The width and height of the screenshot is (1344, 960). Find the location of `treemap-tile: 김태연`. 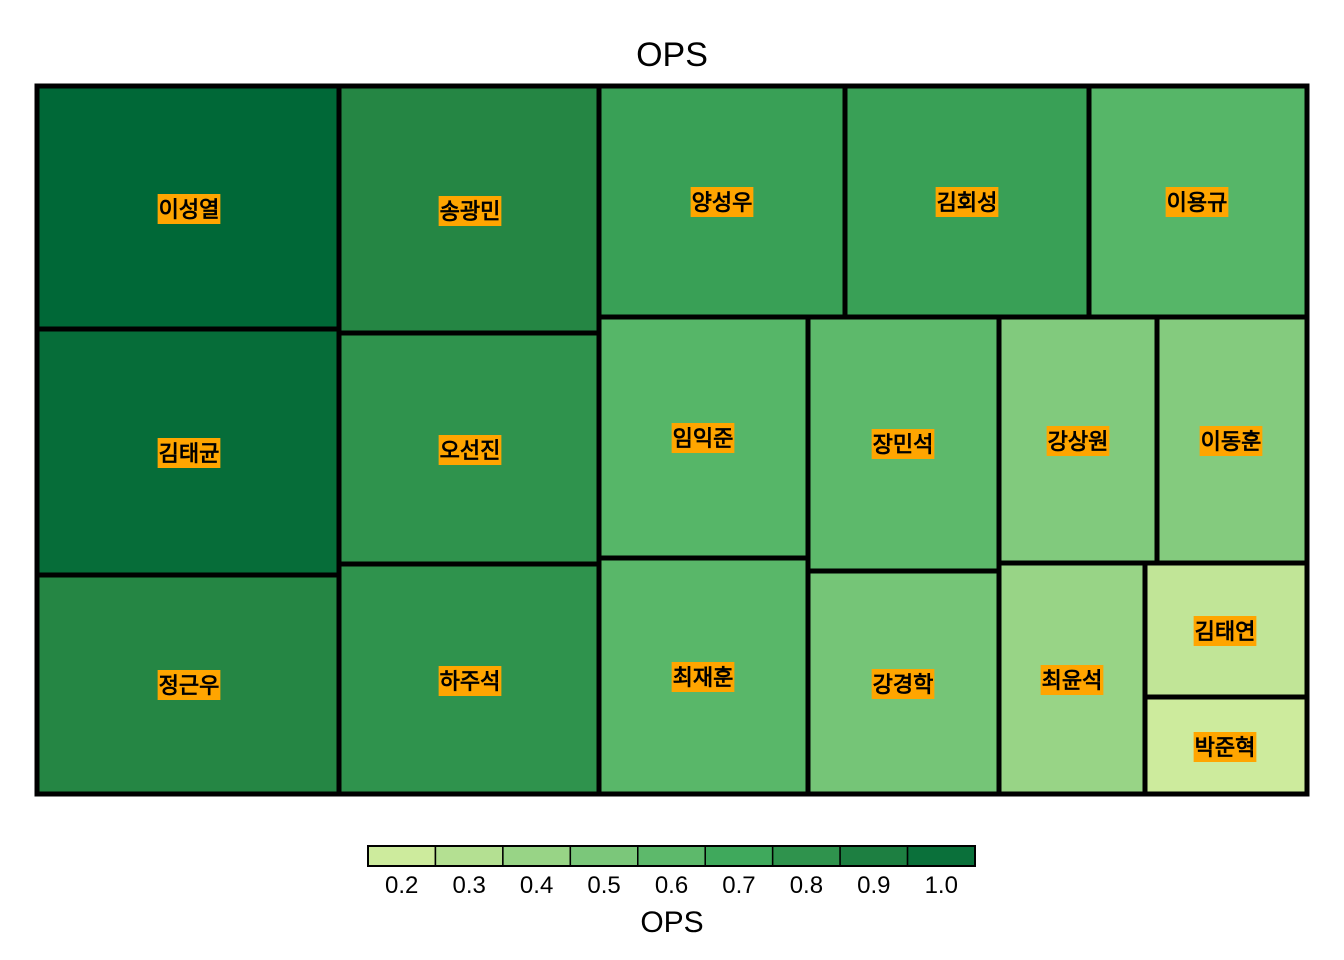

treemap-tile: 김태연 is located at coordinates (1226, 630).